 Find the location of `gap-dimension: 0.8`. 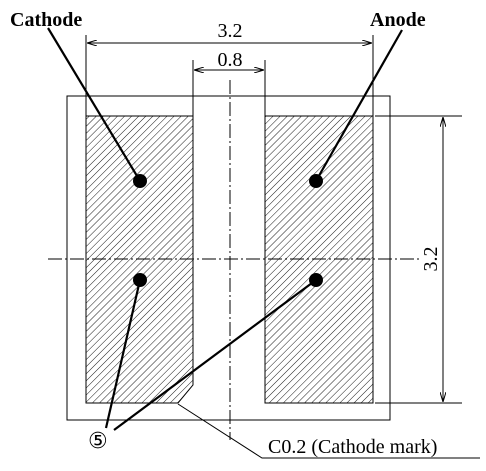

gap-dimension: 0.8 is located at coordinates (230, 60).